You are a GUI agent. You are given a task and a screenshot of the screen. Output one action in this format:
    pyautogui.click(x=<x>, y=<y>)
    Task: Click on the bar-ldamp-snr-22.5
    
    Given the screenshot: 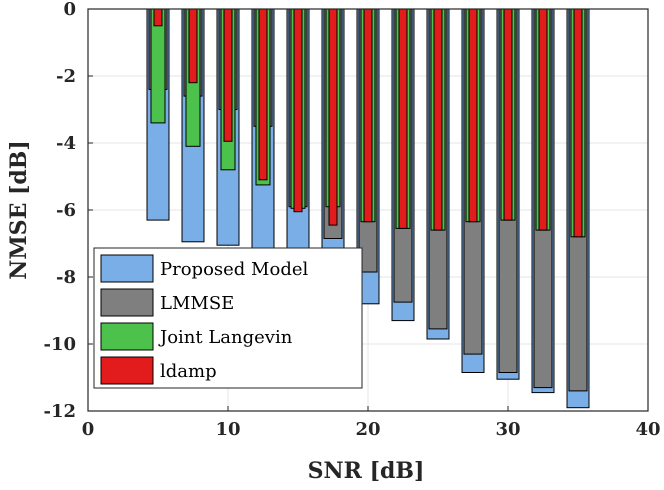 What is the action you would take?
    pyautogui.click(x=403, y=118)
    